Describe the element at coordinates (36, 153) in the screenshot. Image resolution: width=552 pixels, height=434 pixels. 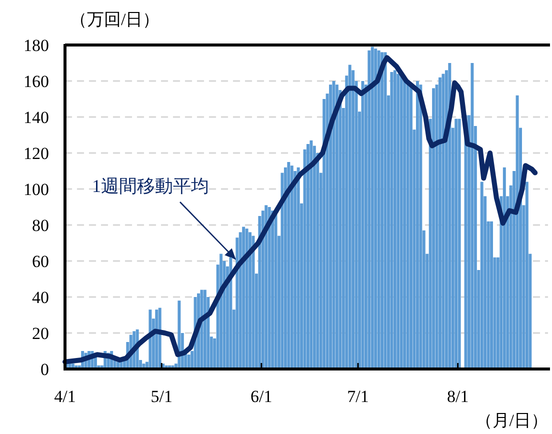
I see `y-tick-label: 120` at that location.